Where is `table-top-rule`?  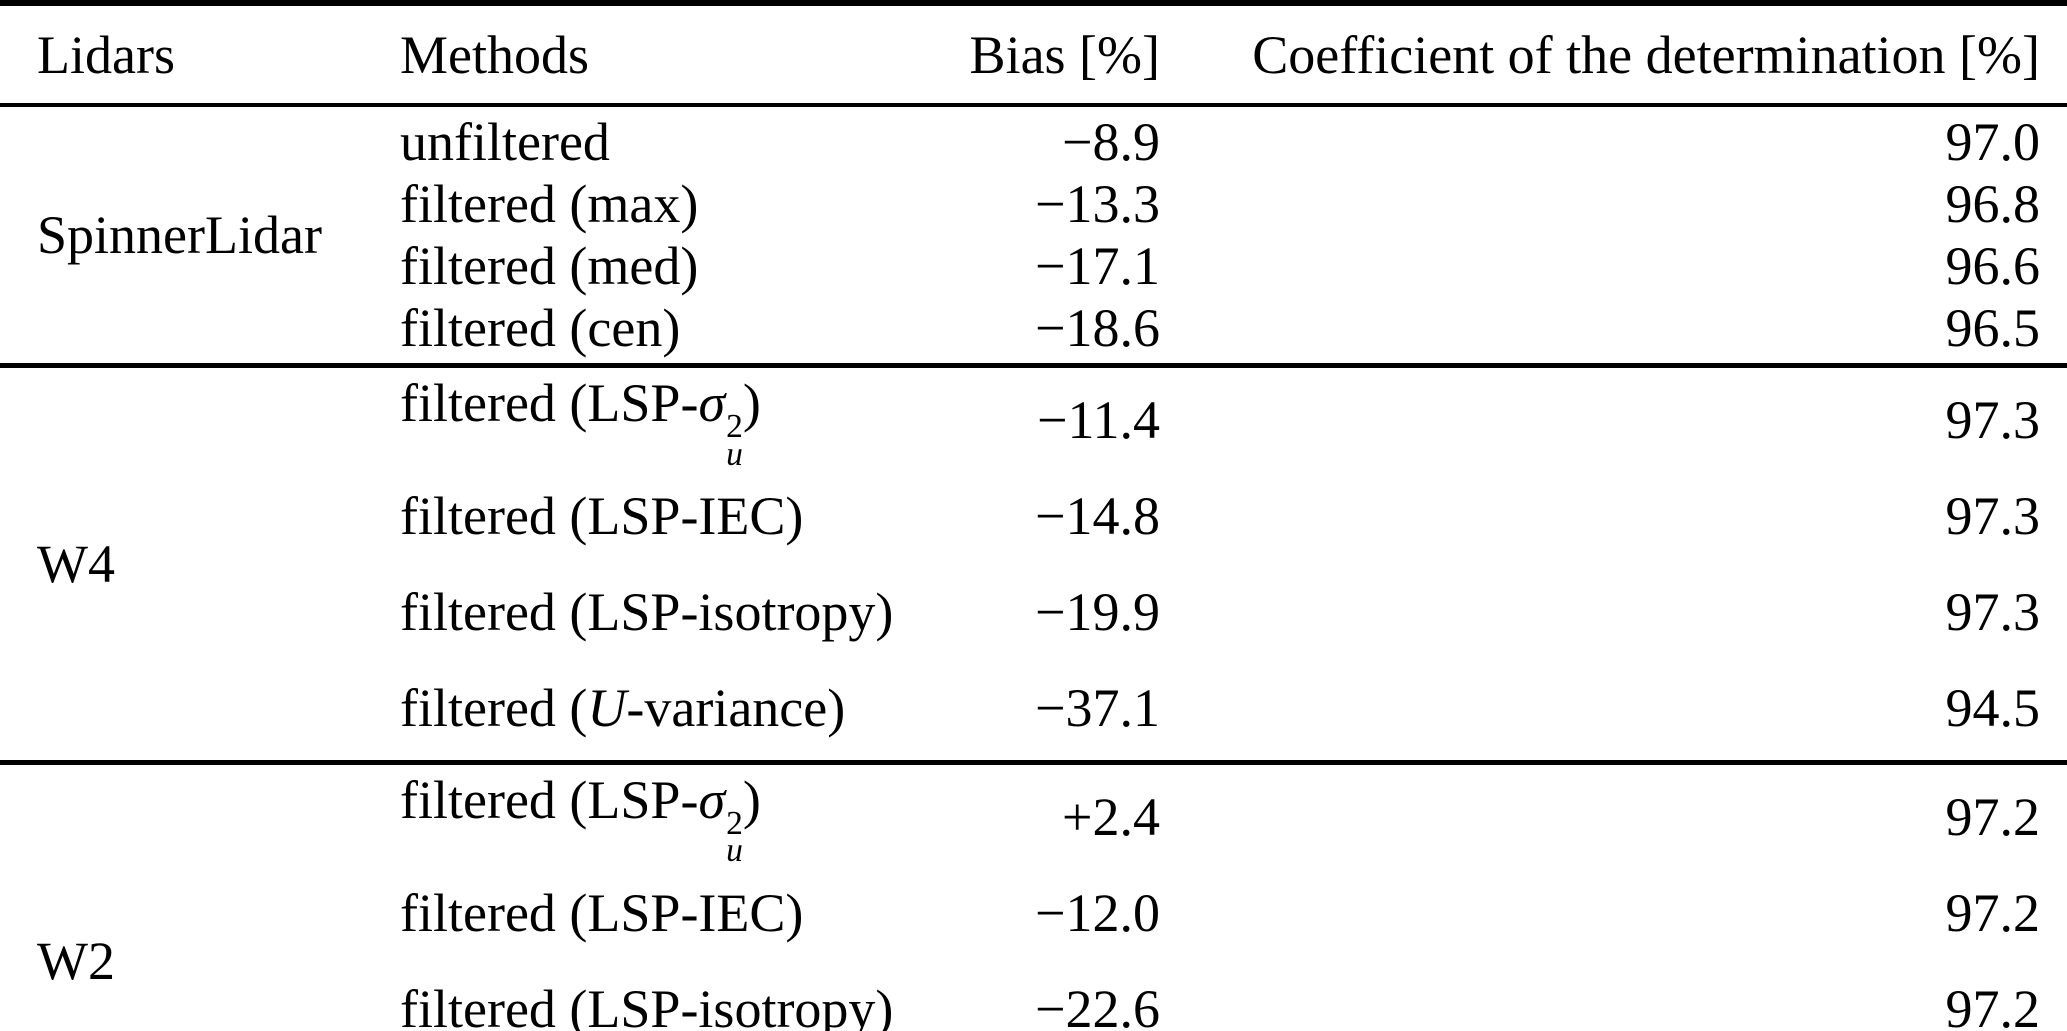 table-top-rule is located at coordinates (1033, 3).